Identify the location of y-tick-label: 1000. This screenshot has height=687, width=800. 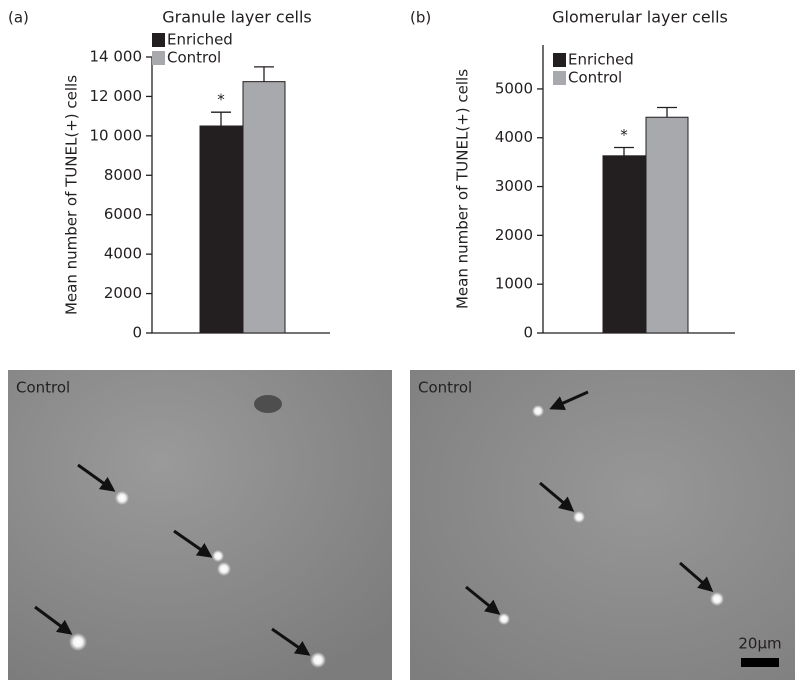
(514, 284).